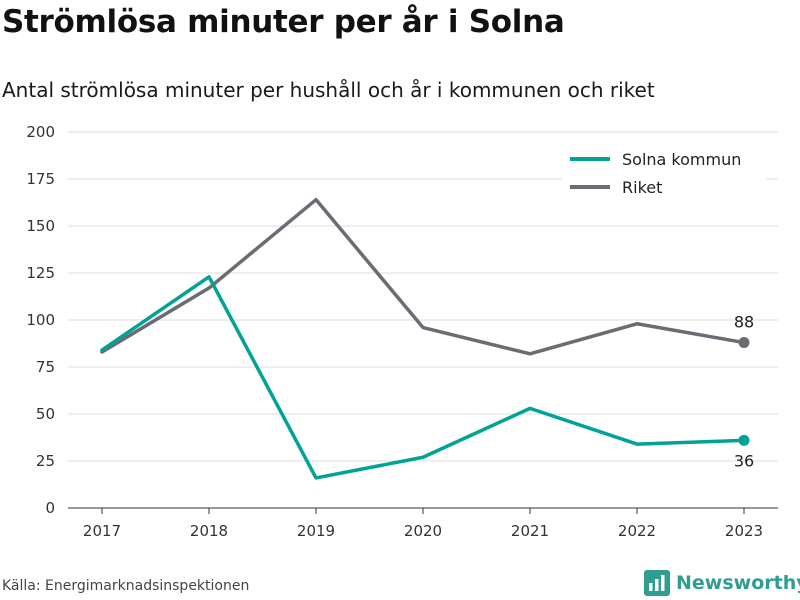 This screenshot has width=800, height=600. I want to click on x-tick-label: 2020, so click(423, 531).